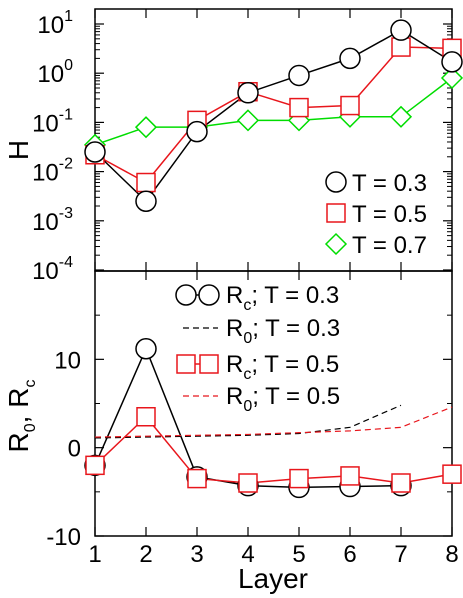 This screenshot has width=463, height=598. I want to click on ylabel-rc-sub: c, so click(30, 384).